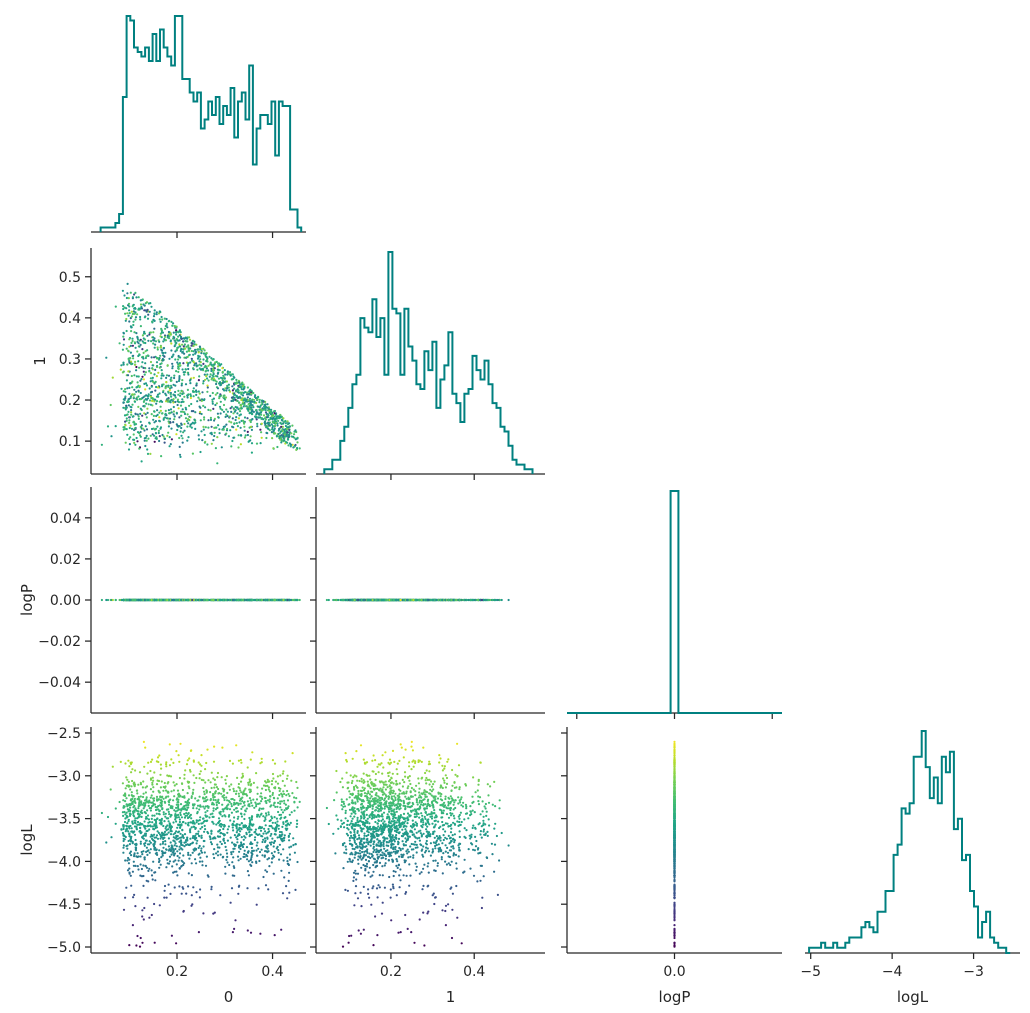  Describe the element at coordinates (65, 519) in the screenshot. I see `y-tick-label: 0.04` at that location.